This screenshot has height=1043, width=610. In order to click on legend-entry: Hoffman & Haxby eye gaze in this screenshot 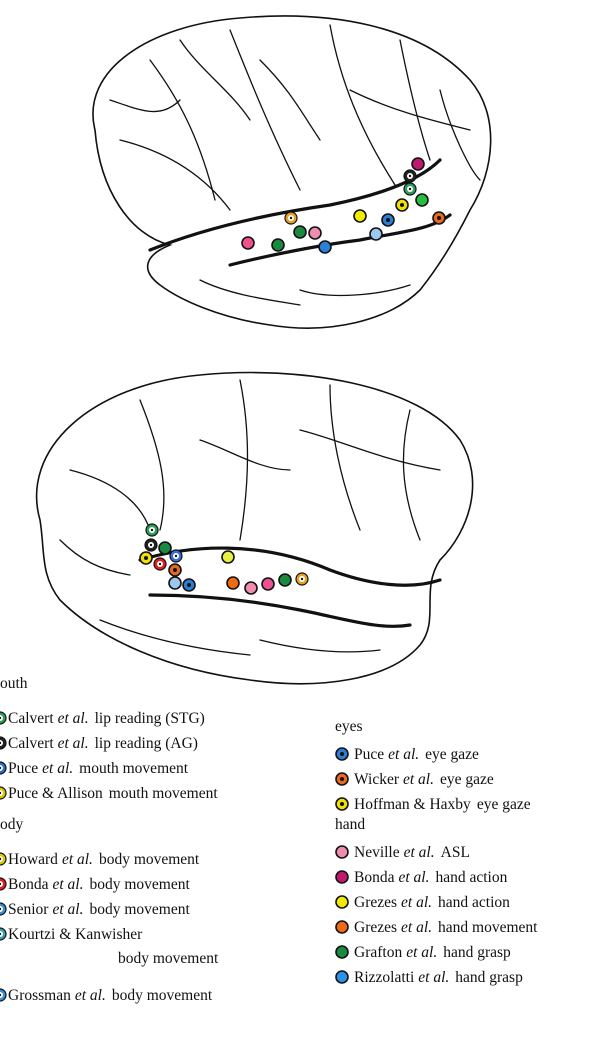, I will do `click(442, 804)`.